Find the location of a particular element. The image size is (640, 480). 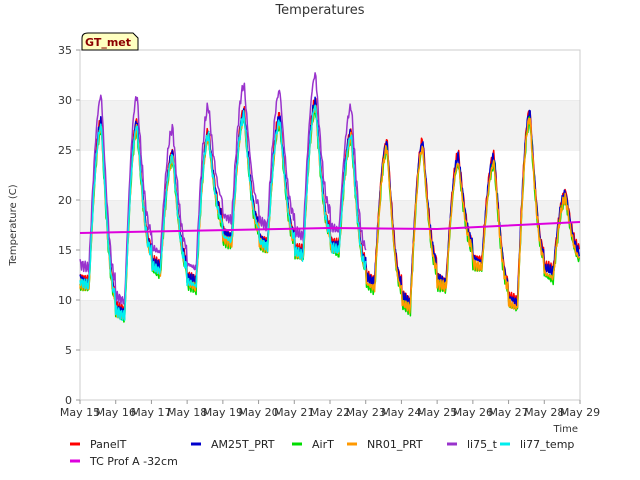

x-axis-label: Time is located at coordinates (565, 429).